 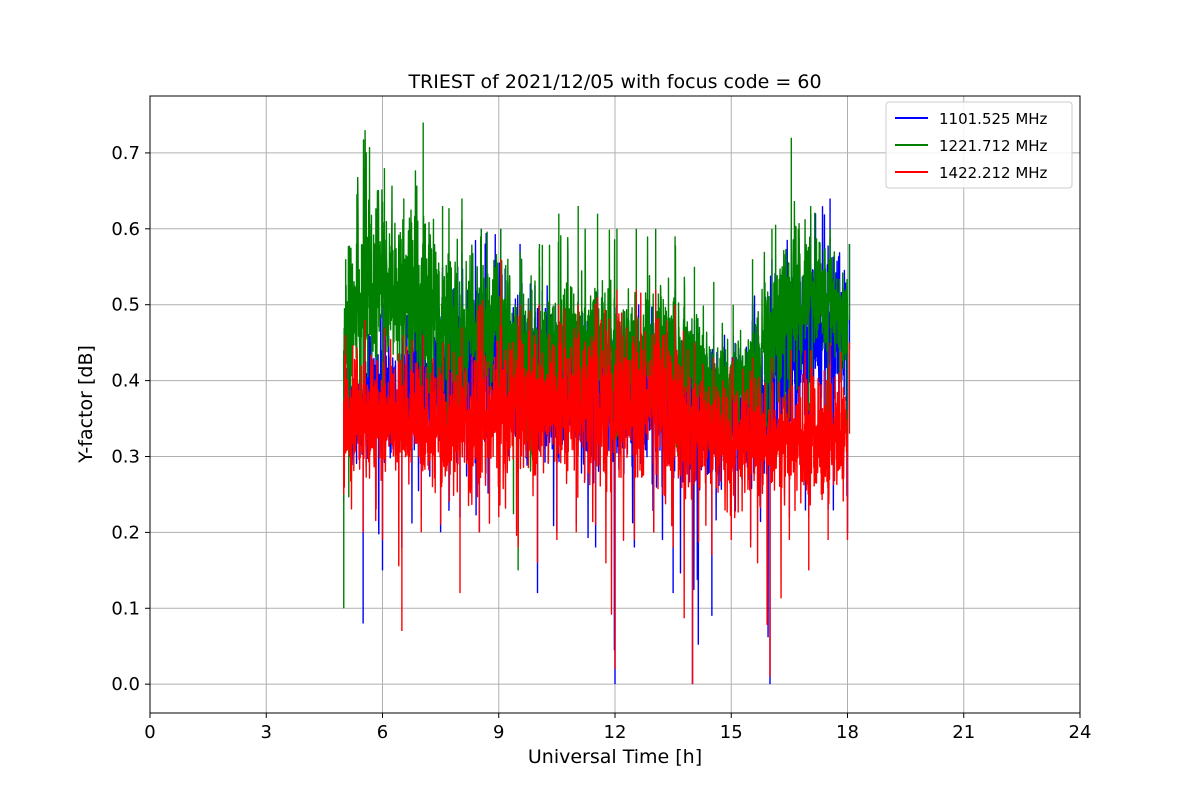 What do you see at coordinates (125, 456) in the screenshot?
I see `y-tick-label: 0.3` at bounding box center [125, 456].